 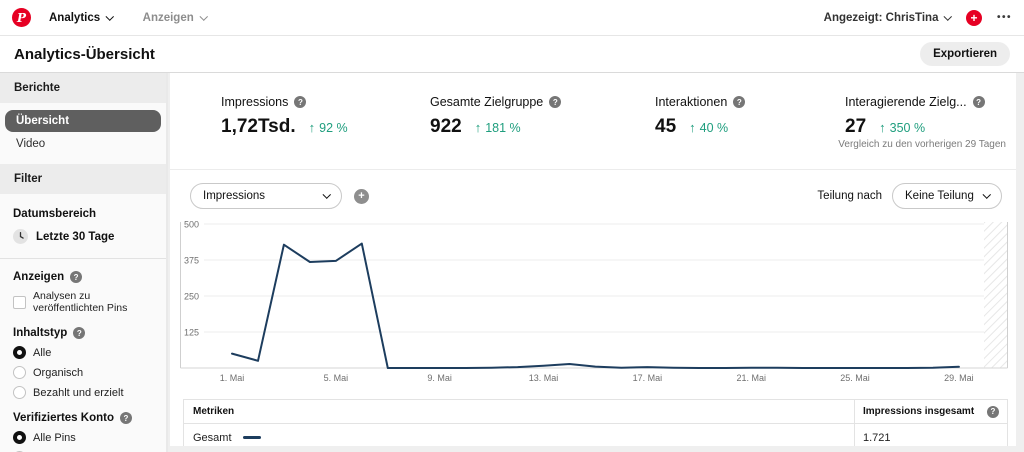 I want to click on split-select-dropdown: Keine Teilung, so click(x=947, y=196).